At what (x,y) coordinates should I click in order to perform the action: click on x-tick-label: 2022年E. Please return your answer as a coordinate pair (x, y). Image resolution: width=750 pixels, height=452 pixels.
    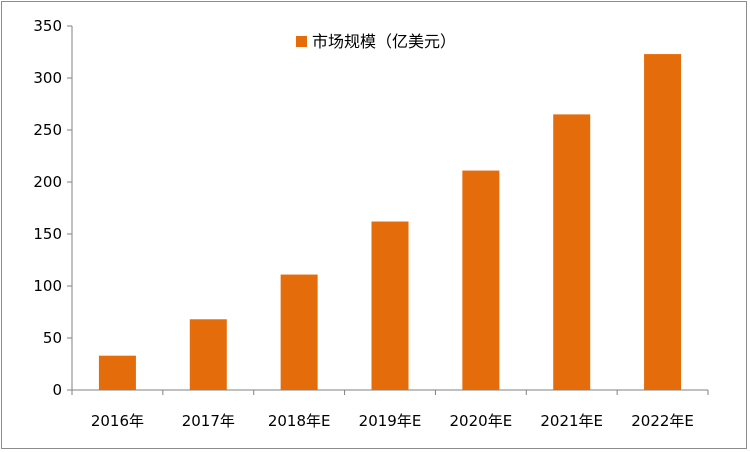
    Looking at the image, I should click on (662, 421).